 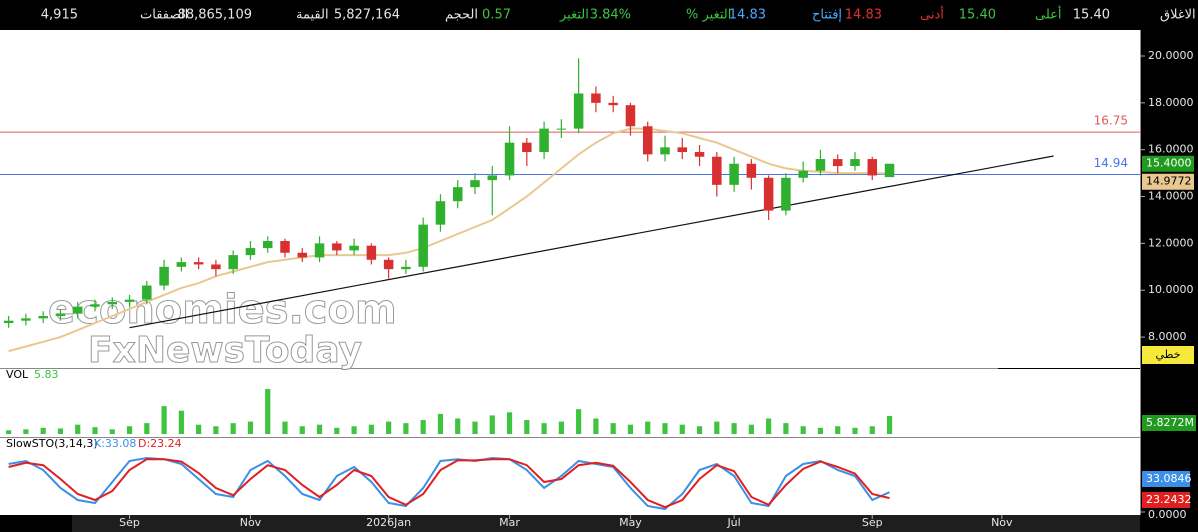 I want to click on header-value: 5,827,164, so click(x=367, y=15).